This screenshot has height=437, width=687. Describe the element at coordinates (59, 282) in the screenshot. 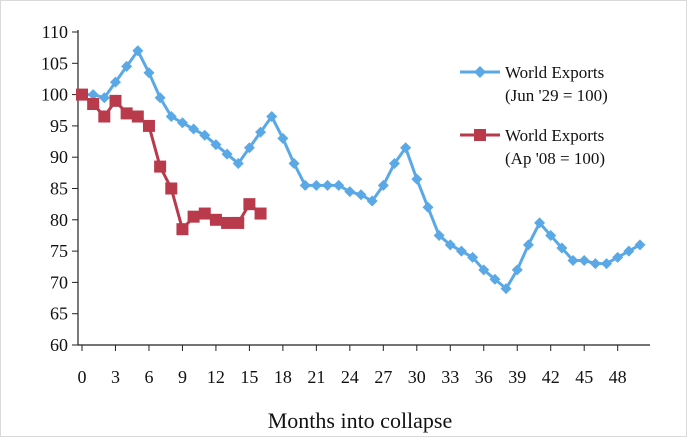

I see `y-tick-label: 70` at that location.